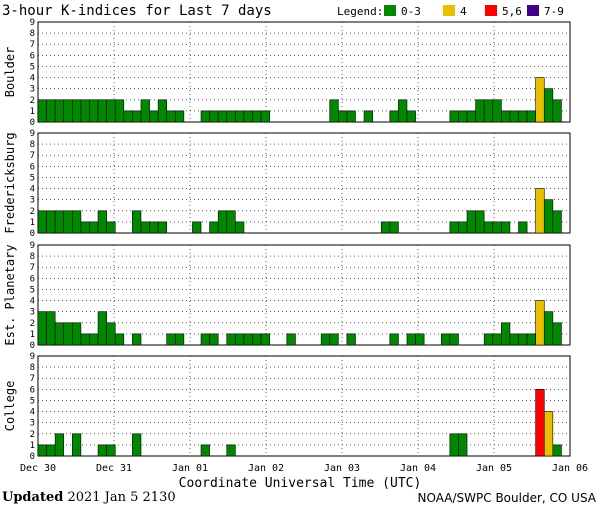 The height and width of the screenshot is (510, 600). Describe the element at coordinates (300, 483) in the screenshot. I see `x-axis-label: Coordinate Universal Time (UTC)` at that location.